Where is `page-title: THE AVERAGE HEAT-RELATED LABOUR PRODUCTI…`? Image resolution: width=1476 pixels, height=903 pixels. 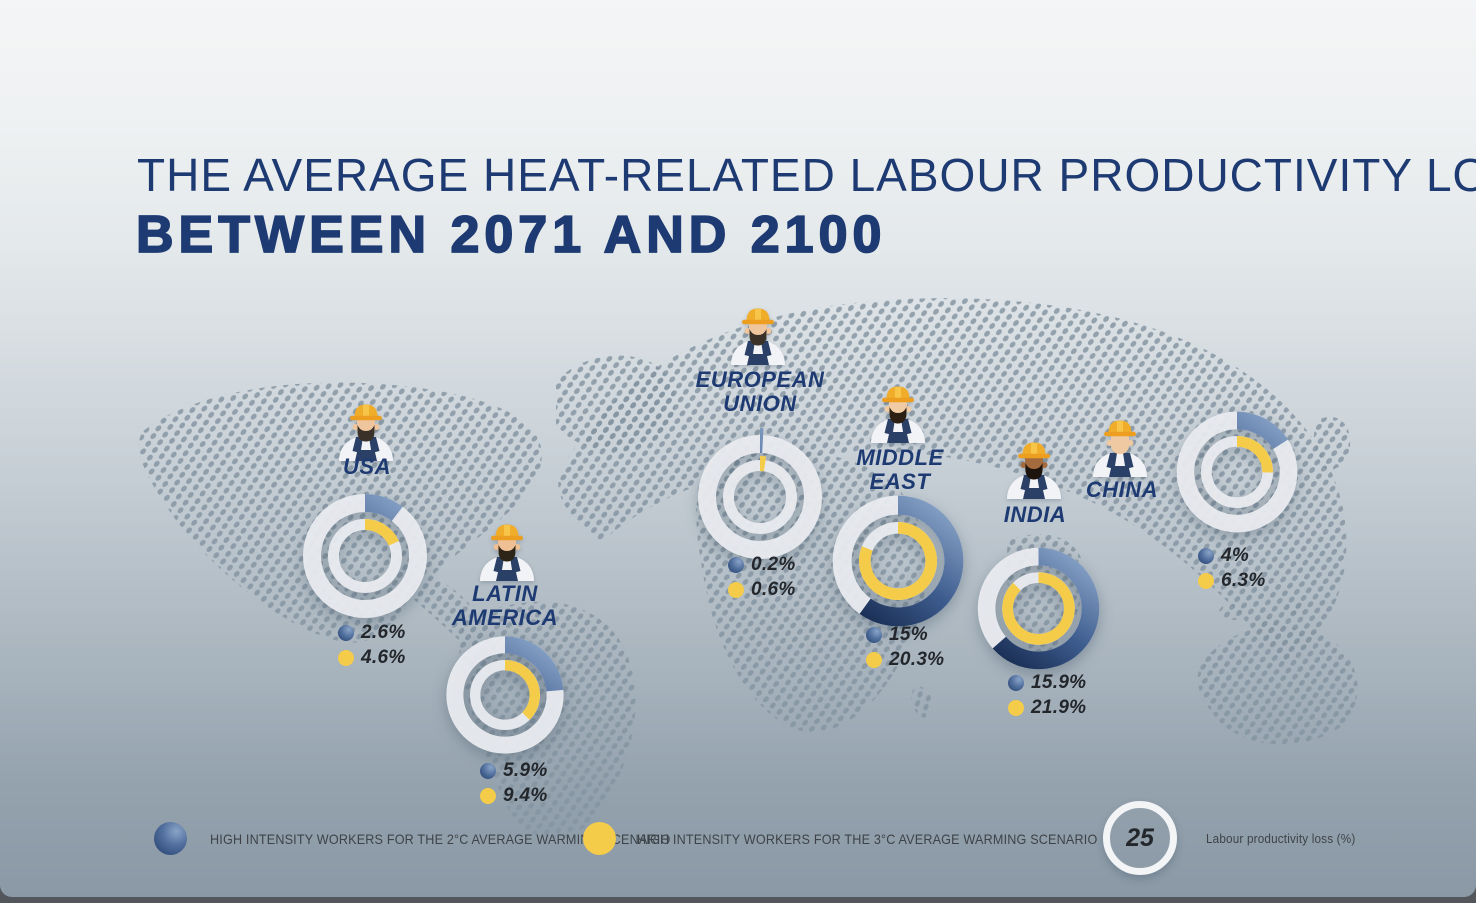
page-title: THE AVERAGE HEAT-RELATED LABOUR PRODUCTI… is located at coordinates (806, 175).